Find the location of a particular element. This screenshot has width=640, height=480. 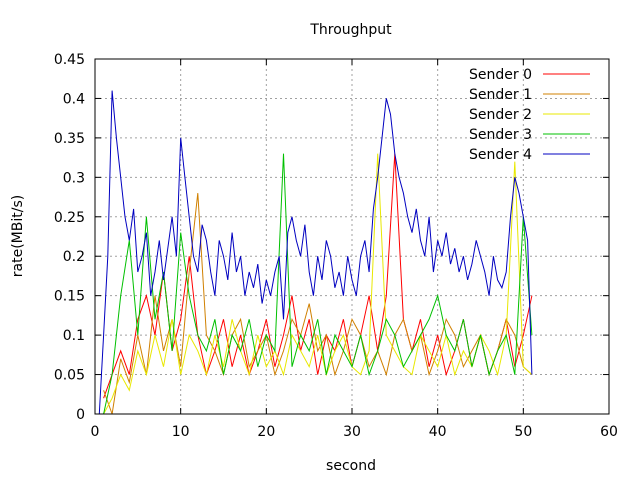

x-tick-label: 0 is located at coordinates (95, 432).